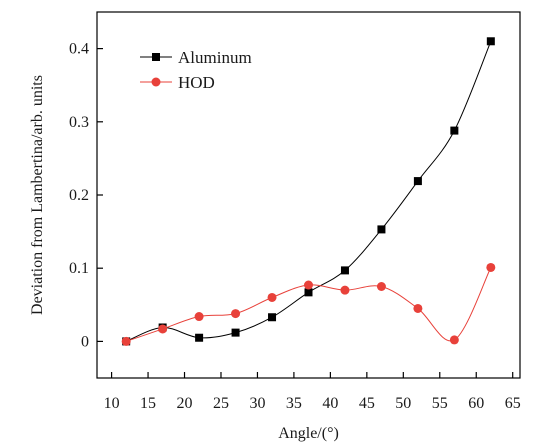 The image size is (538, 445). I want to click on x-tick-label: 60, so click(476, 403).